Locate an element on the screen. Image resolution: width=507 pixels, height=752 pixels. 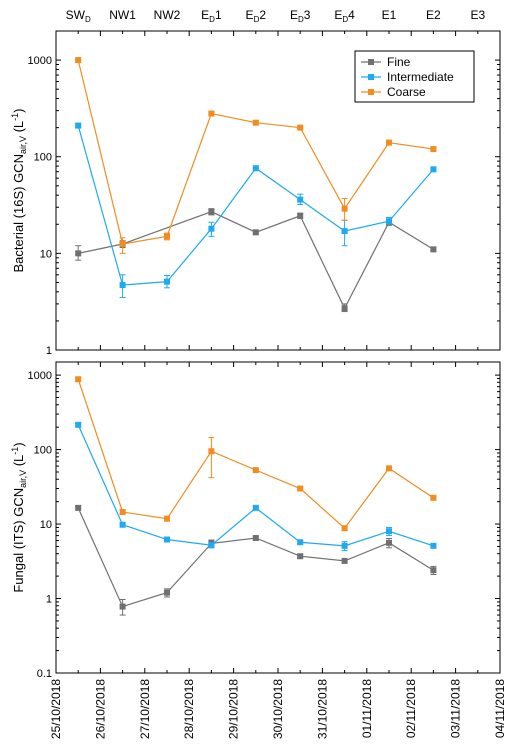
x-tick-label: 30/10/2018 is located at coordinates (278, 709).